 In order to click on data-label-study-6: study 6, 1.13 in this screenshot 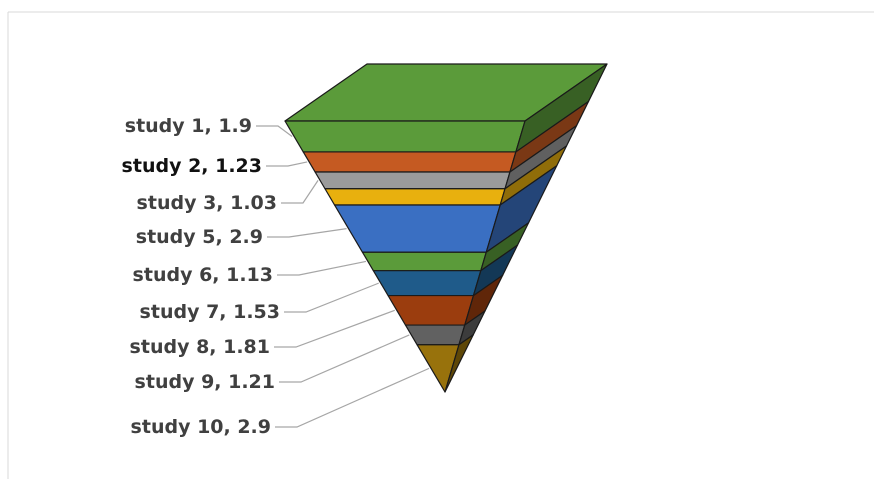, I will do `click(203, 275)`.